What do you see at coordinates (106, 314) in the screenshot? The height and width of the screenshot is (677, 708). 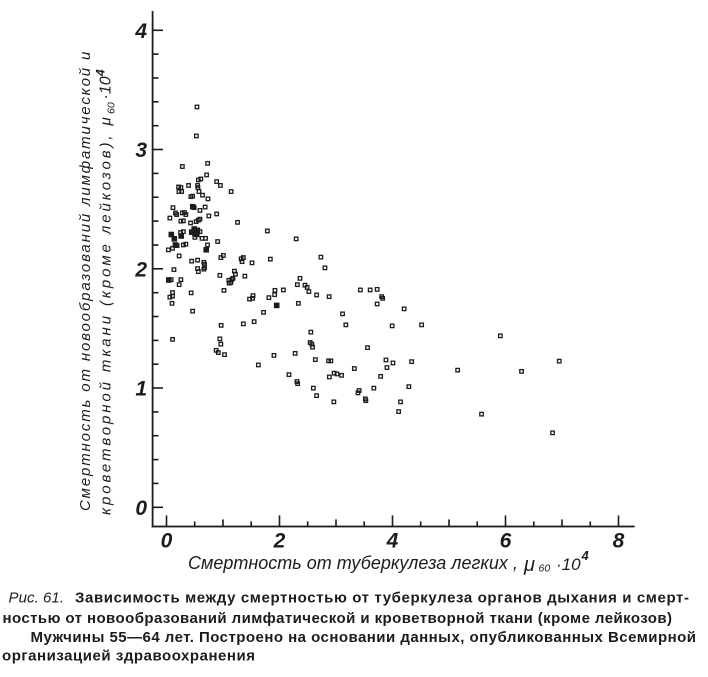 I see `svg-text:кроветворной ткани (кроме лейк: кроветворной ткани (кроме лейкозов), μ` at bounding box center [106, 314].